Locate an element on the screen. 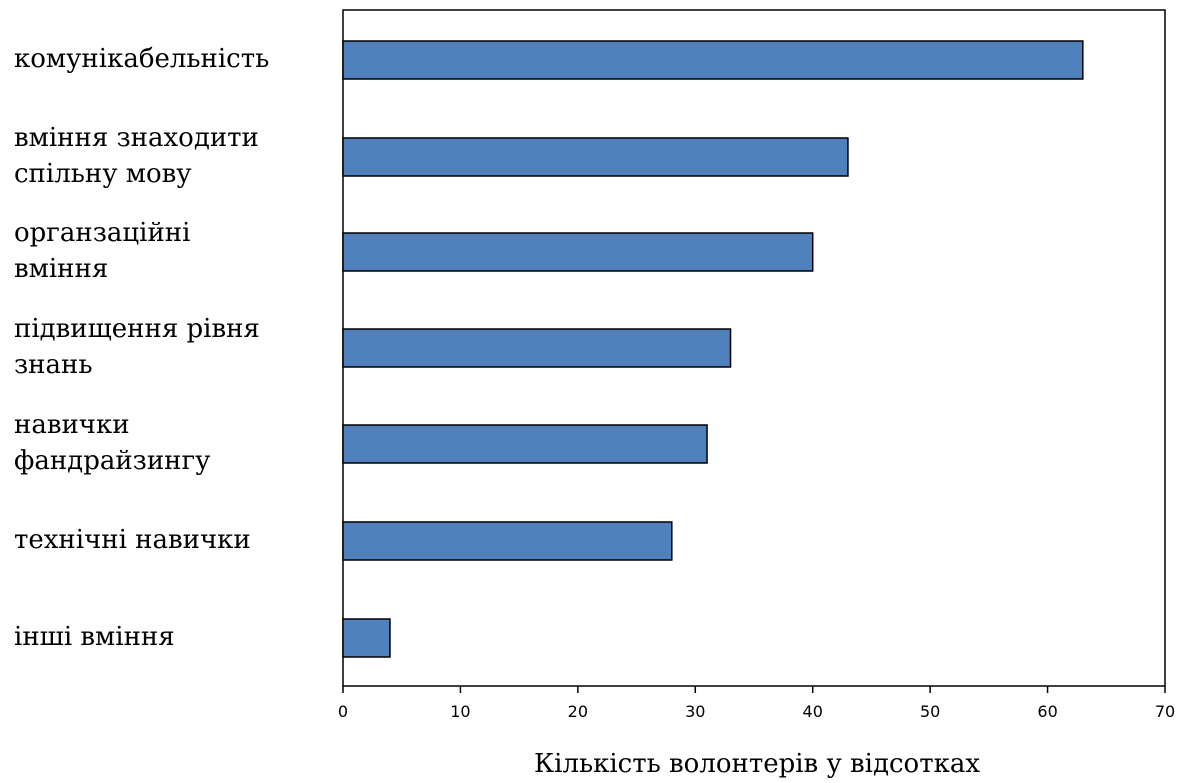 The image size is (1189, 783). category-label: вміння is located at coordinates (61, 269).